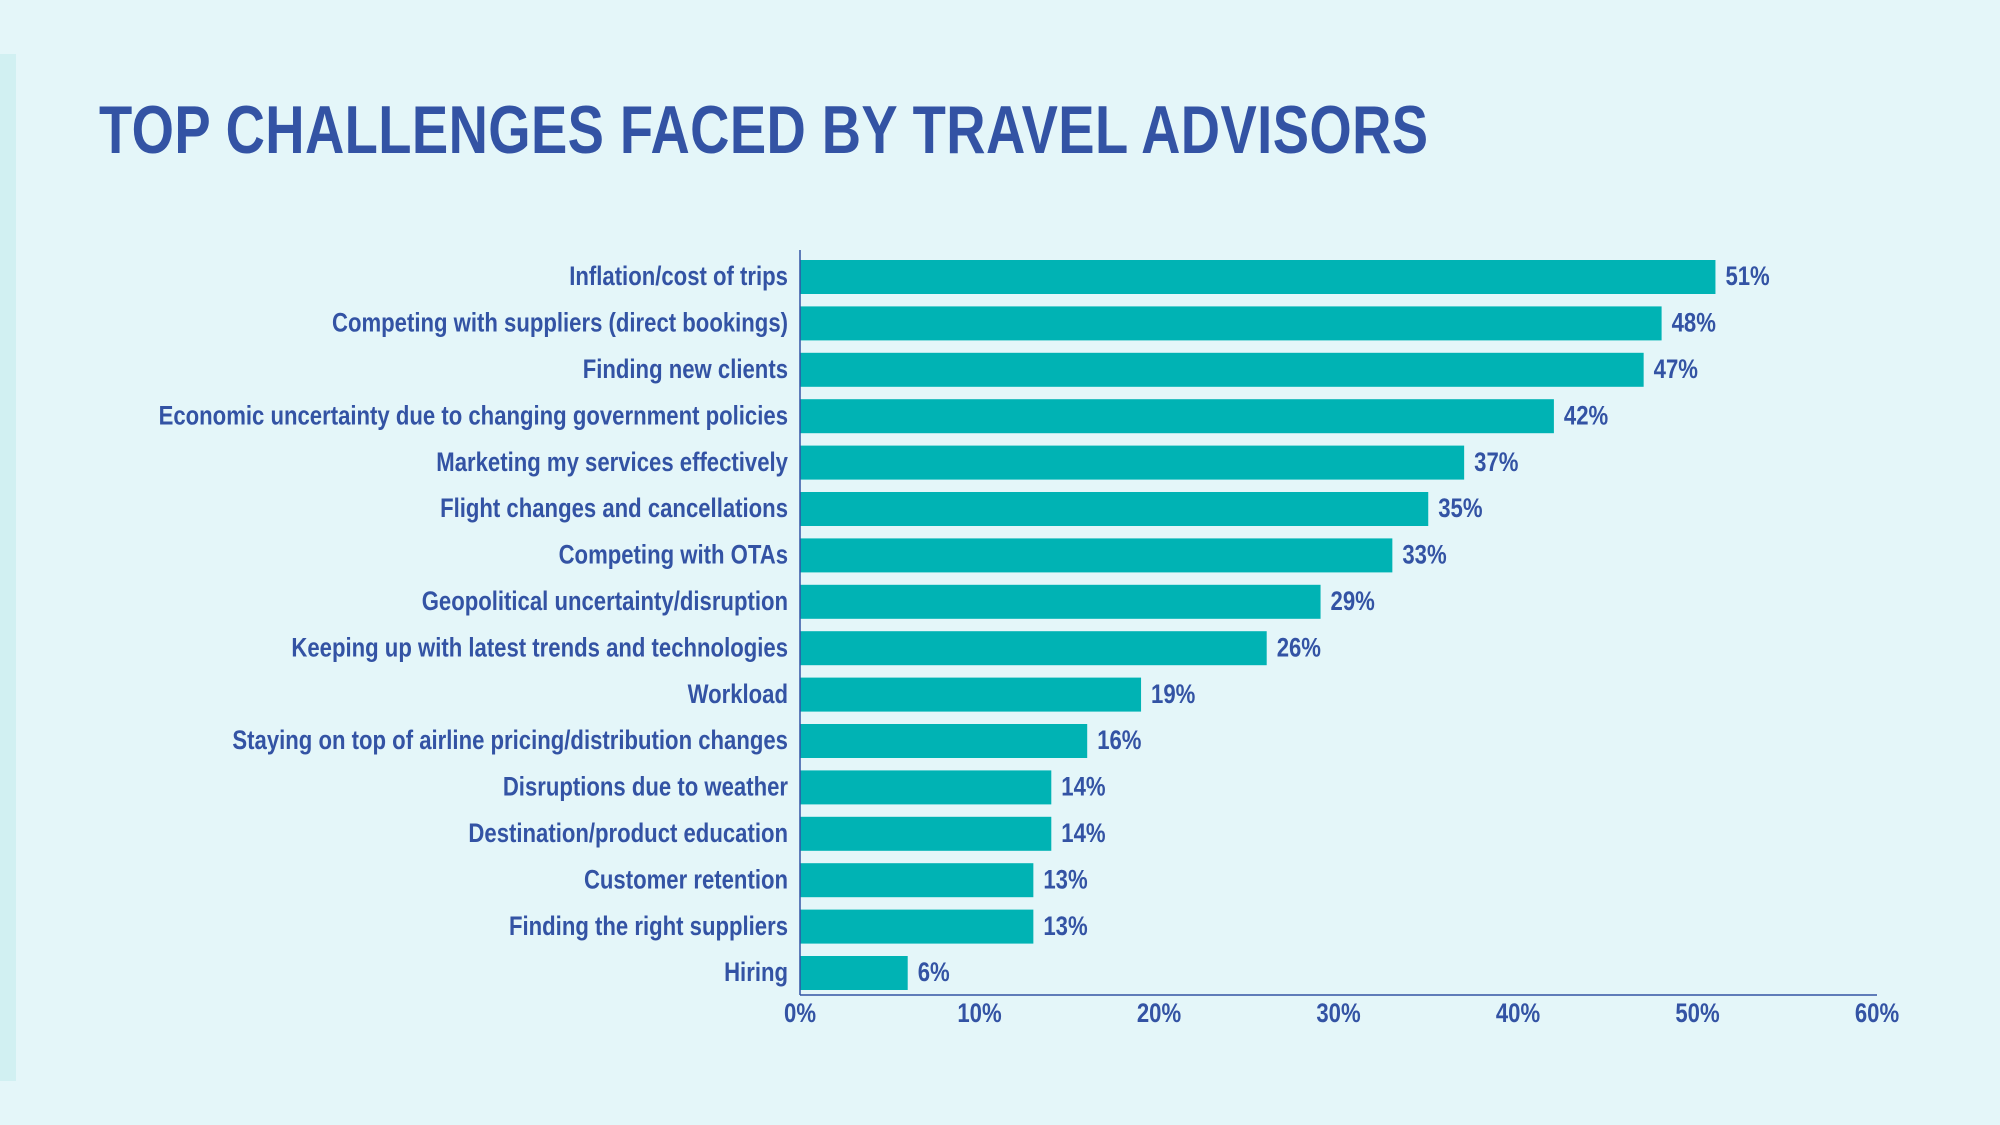  Describe the element at coordinates (628, 834) in the screenshot. I see `category-label: Destination/product education` at that location.